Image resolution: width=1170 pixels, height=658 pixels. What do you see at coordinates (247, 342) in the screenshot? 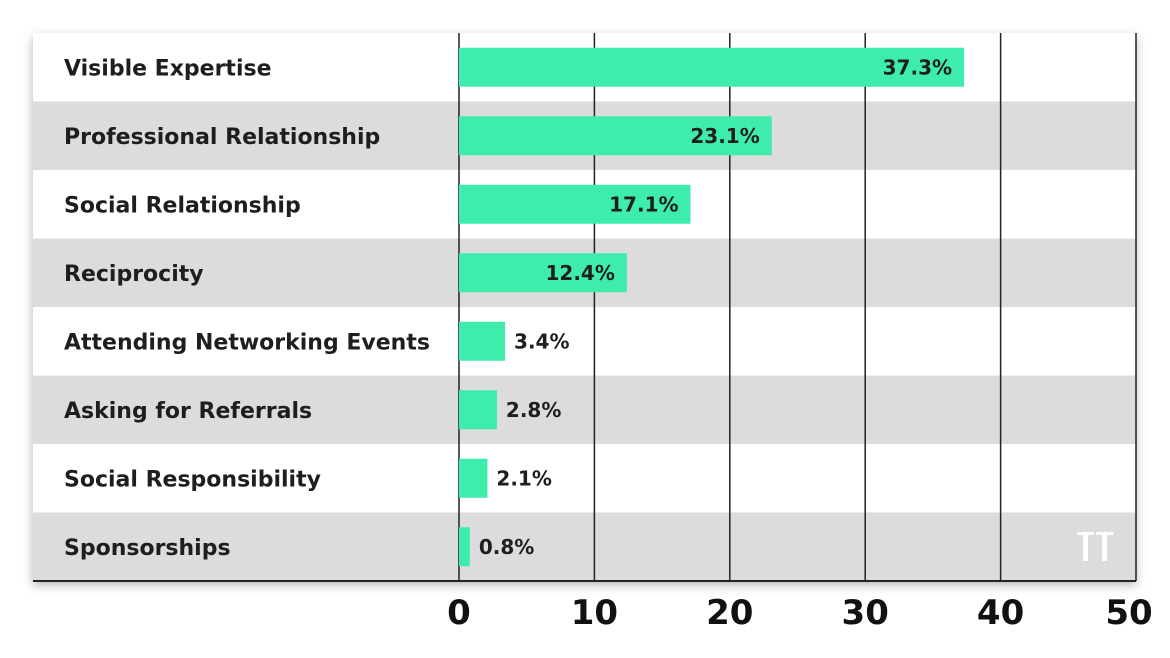
I see `category-label: Attending Networking Events` at bounding box center [247, 342].